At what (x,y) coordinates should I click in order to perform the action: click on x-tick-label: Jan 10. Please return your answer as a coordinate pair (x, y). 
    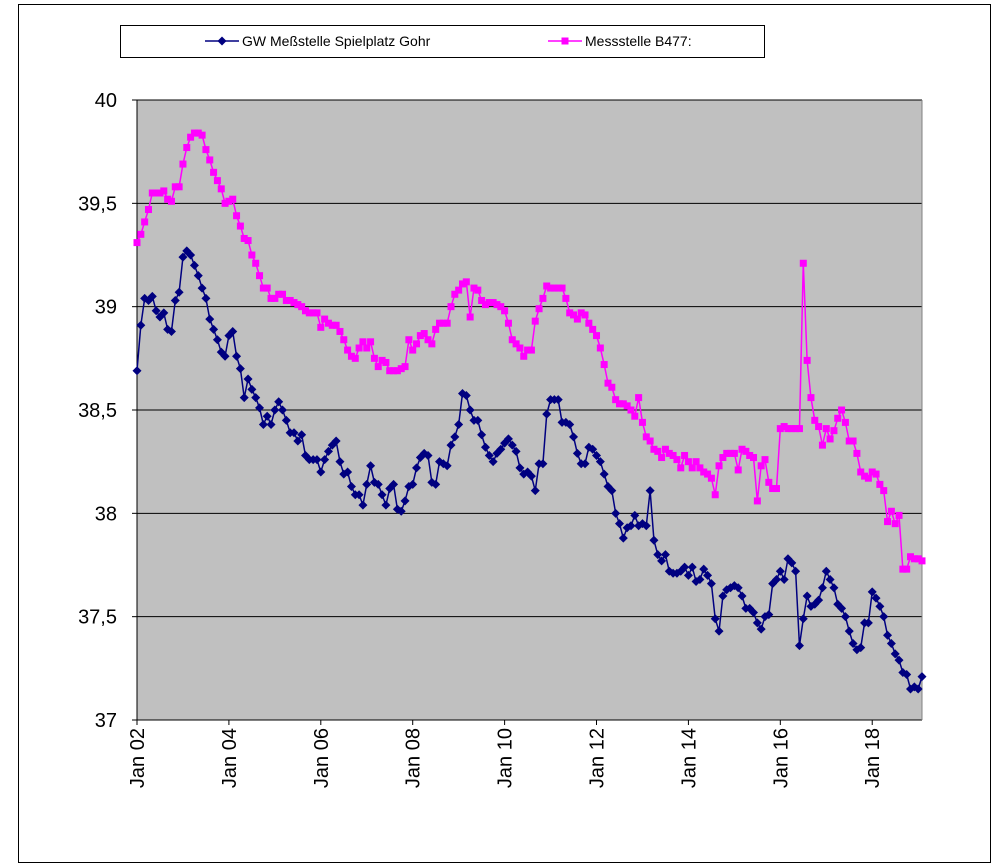
    Looking at the image, I should click on (506, 758).